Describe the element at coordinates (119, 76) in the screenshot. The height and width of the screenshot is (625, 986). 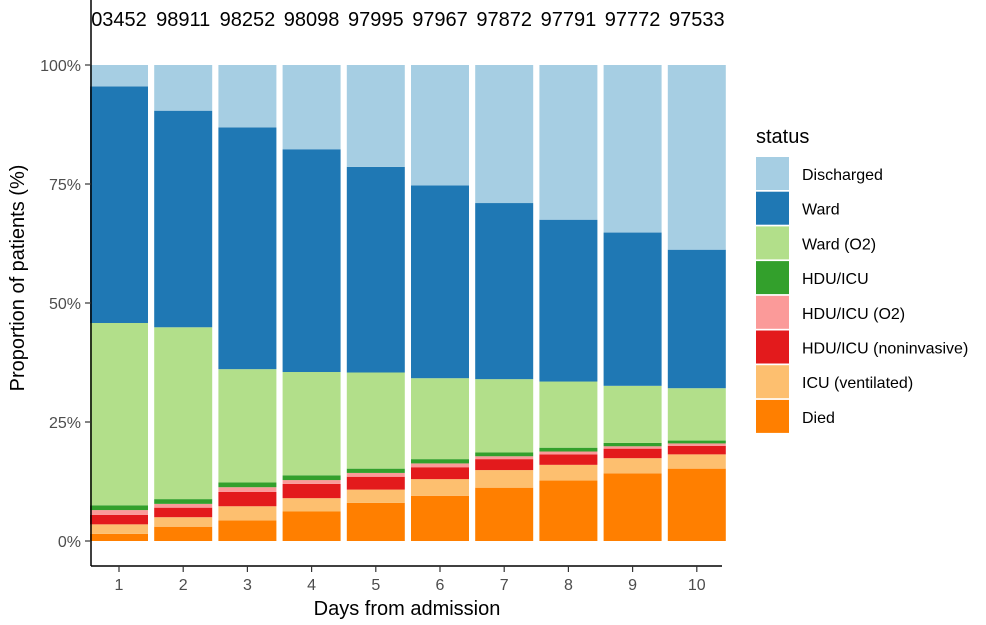
I see `bar-segment-day1-discharged` at that location.